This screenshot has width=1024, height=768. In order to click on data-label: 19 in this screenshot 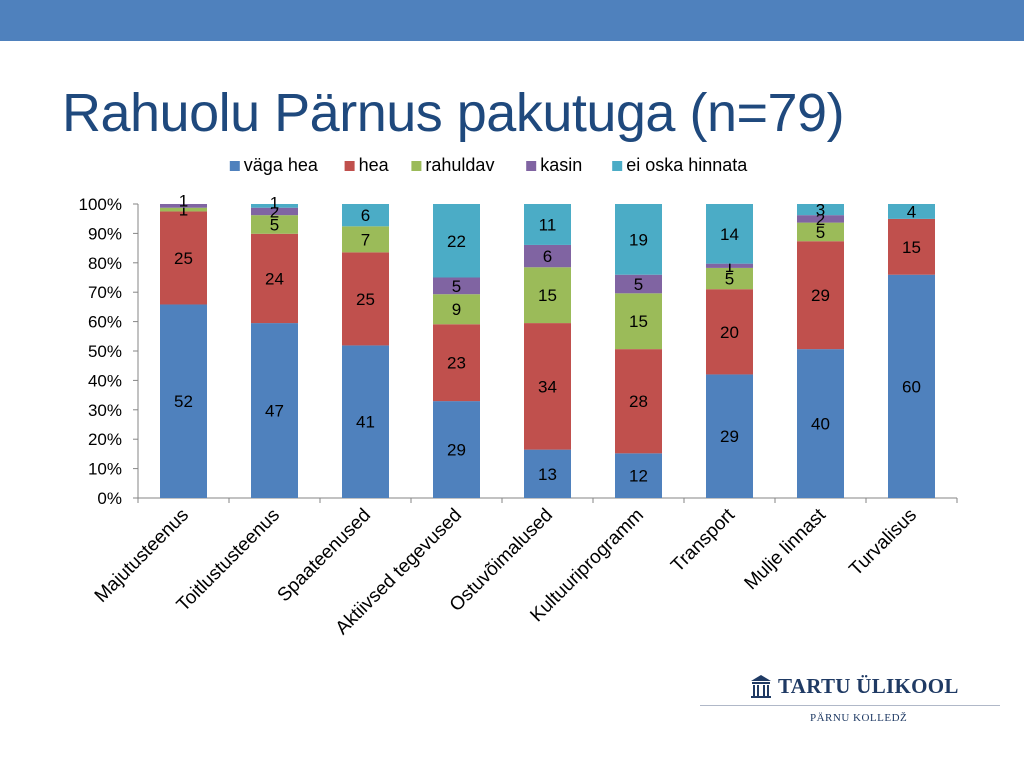, I will do `click(638, 239)`.